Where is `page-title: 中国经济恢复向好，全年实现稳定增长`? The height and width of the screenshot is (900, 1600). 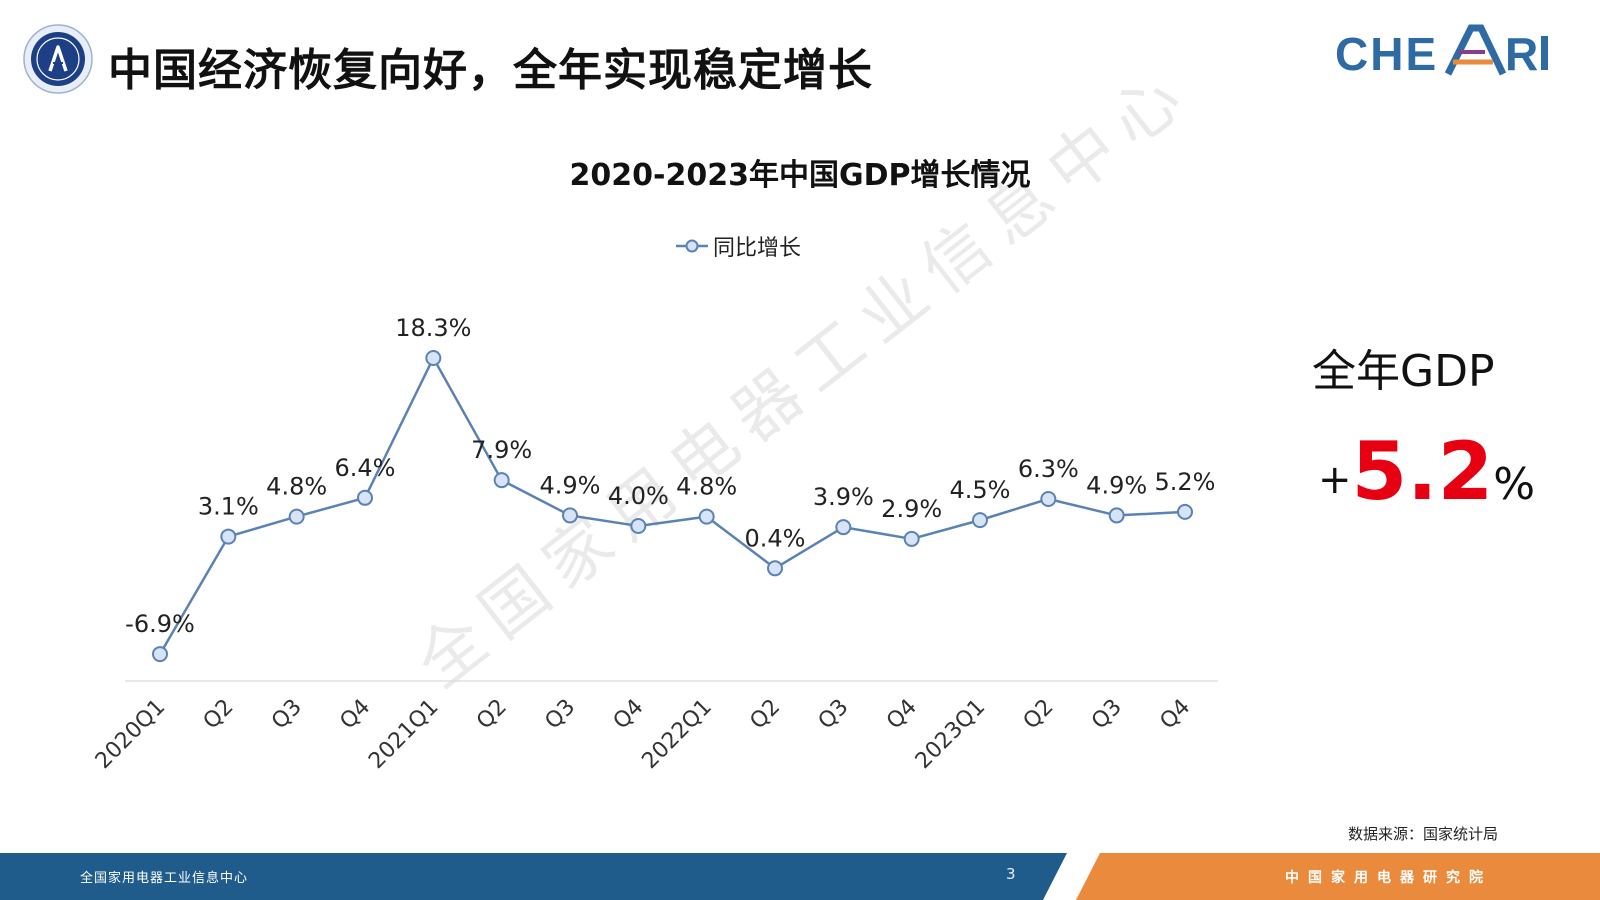
page-title: 中国经济恢复向好，全年实现稳定增长 is located at coordinates (490, 70).